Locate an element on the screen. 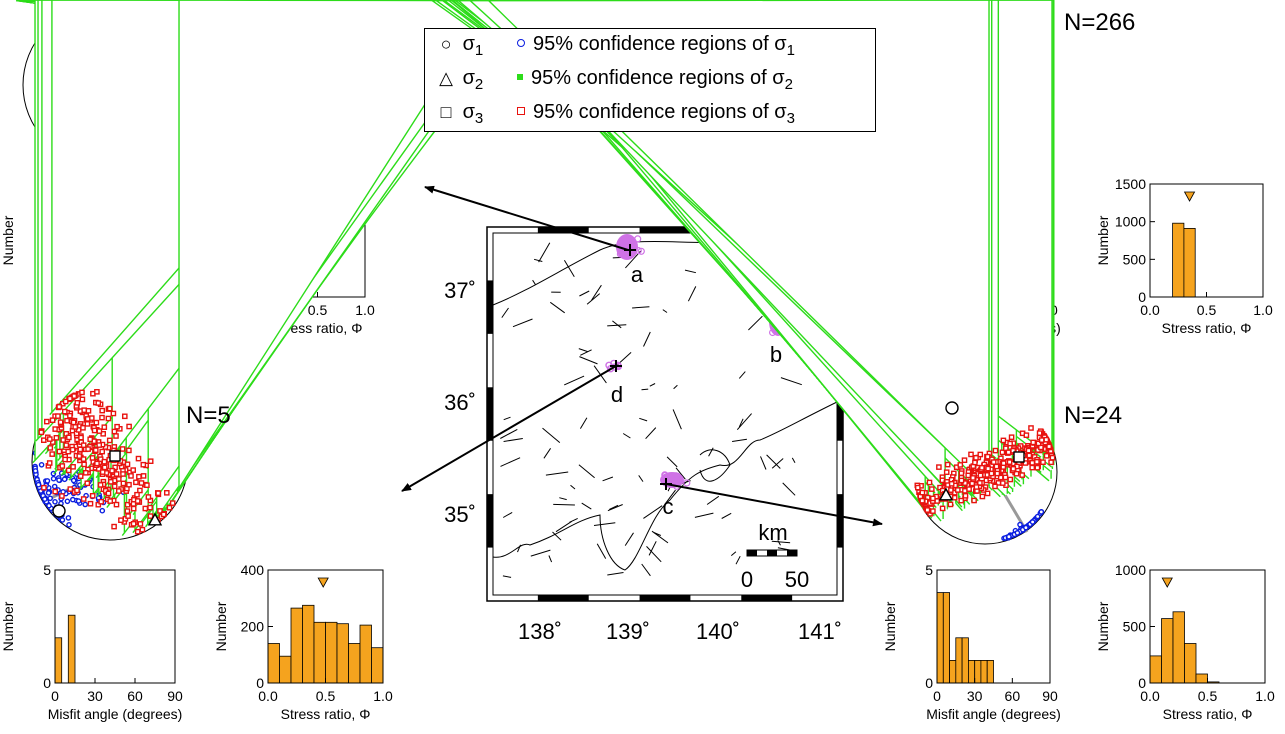 This screenshot has width=1285, height=734. y-tick-label: 400 is located at coordinates (253, 570).